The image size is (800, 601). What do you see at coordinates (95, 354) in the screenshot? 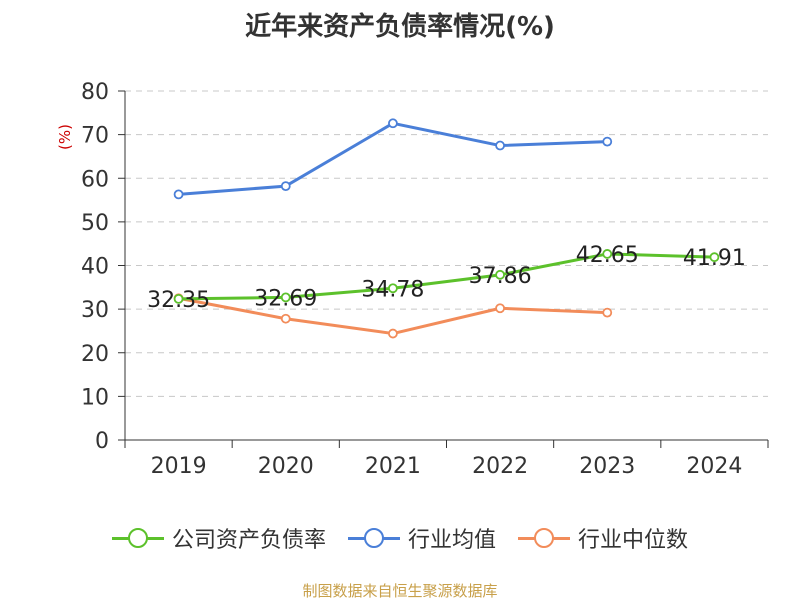
I see `y-tick-label: 20` at bounding box center [95, 354].